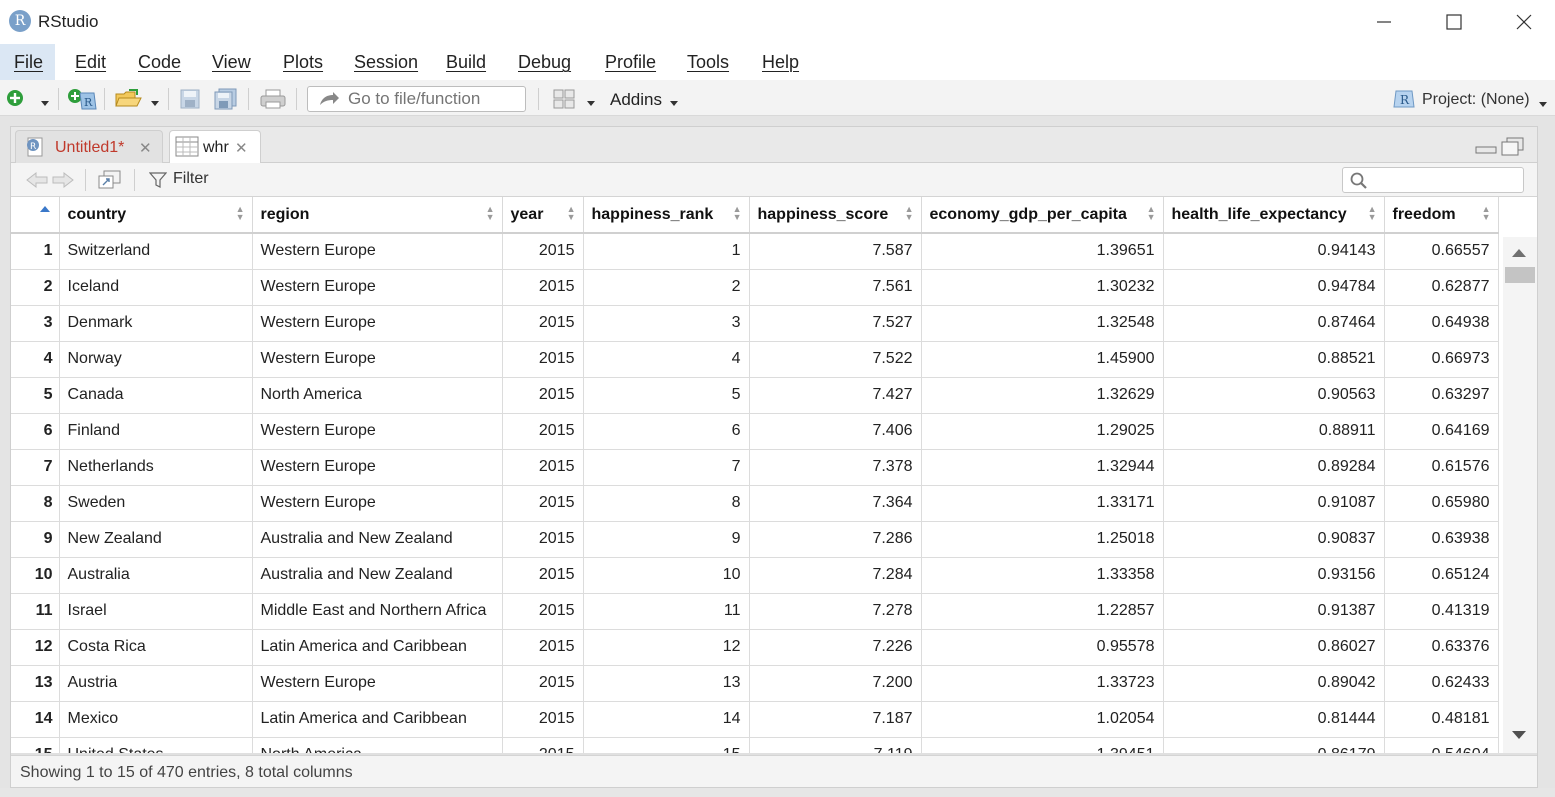  What do you see at coordinates (1042, 215) in the screenshot?
I see `column-header-economy-gdp: economy_gdp_per_capita ▲ ▼` at bounding box center [1042, 215].